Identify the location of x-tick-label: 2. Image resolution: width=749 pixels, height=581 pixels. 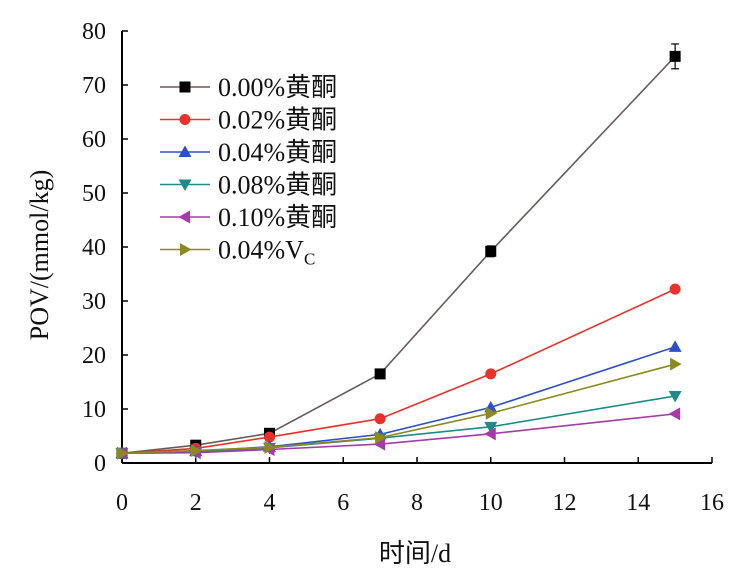
(196, 503).